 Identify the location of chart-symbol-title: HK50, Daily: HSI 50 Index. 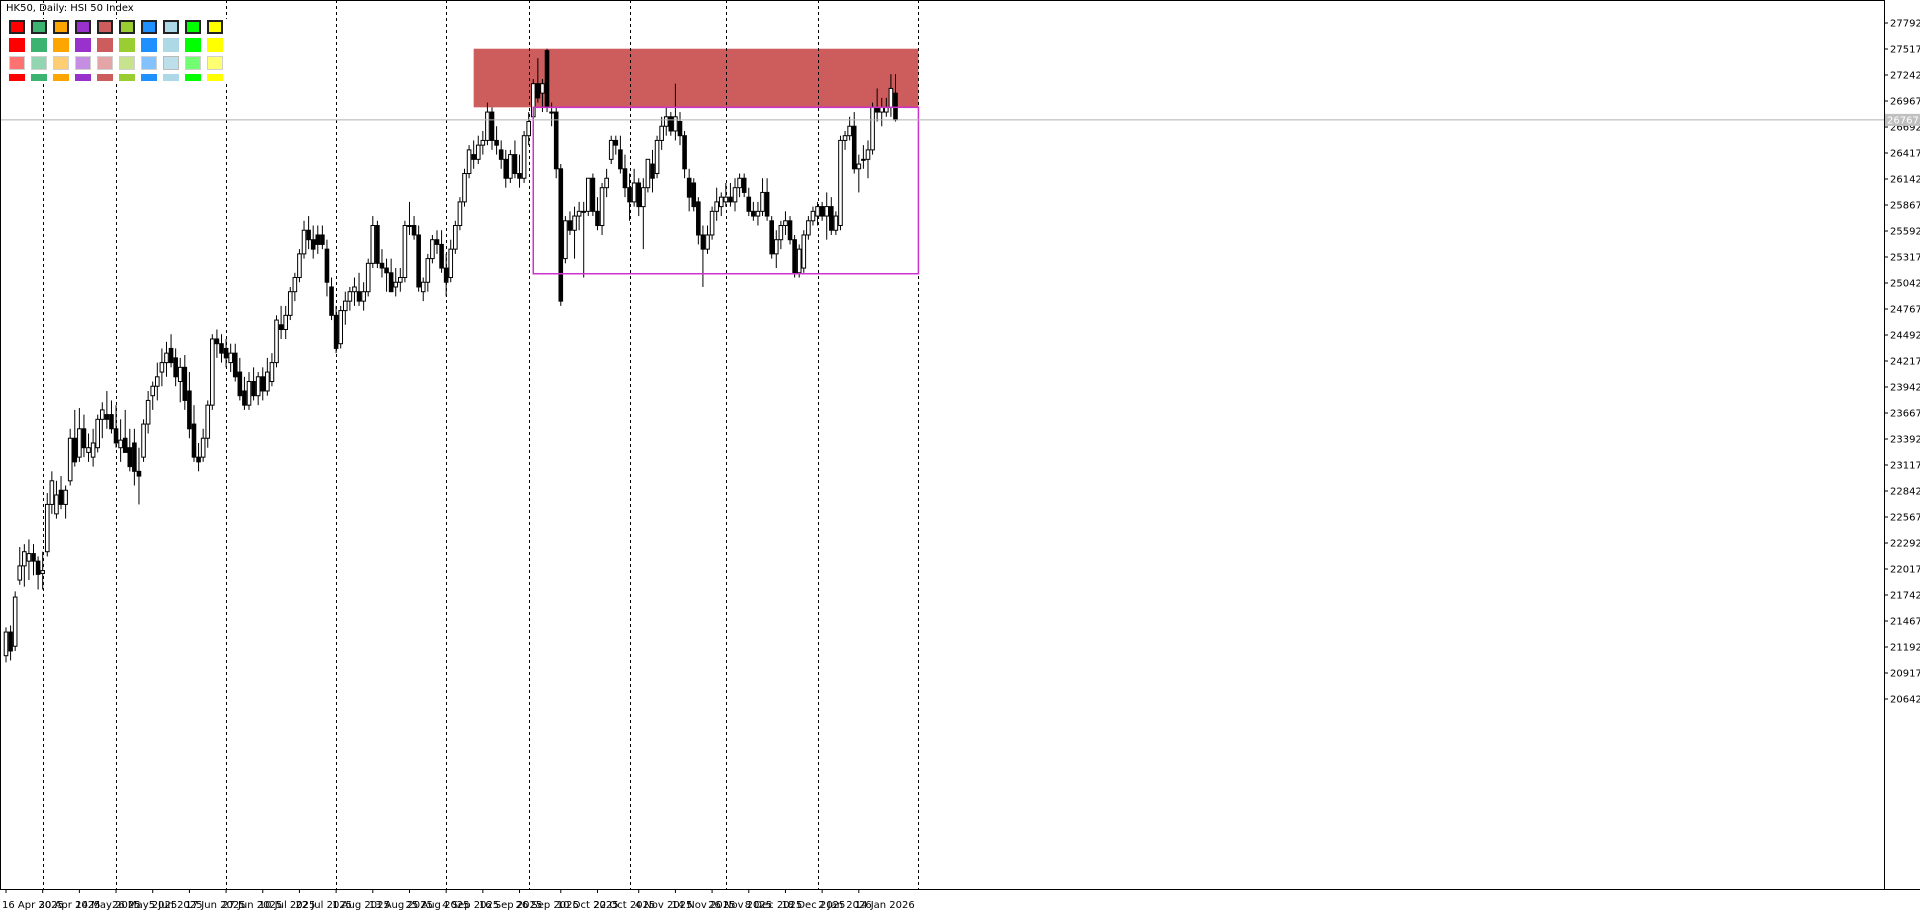
(70, 8).